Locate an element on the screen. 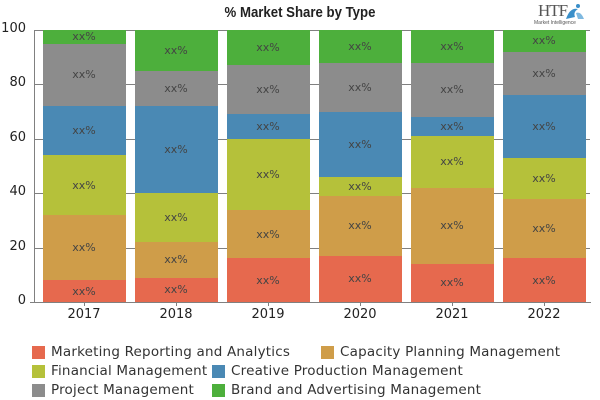 Image resolution: width=600 pixels, height=400 pixels. legend-item: Creative Production Management is located at coordinates (337, 371).